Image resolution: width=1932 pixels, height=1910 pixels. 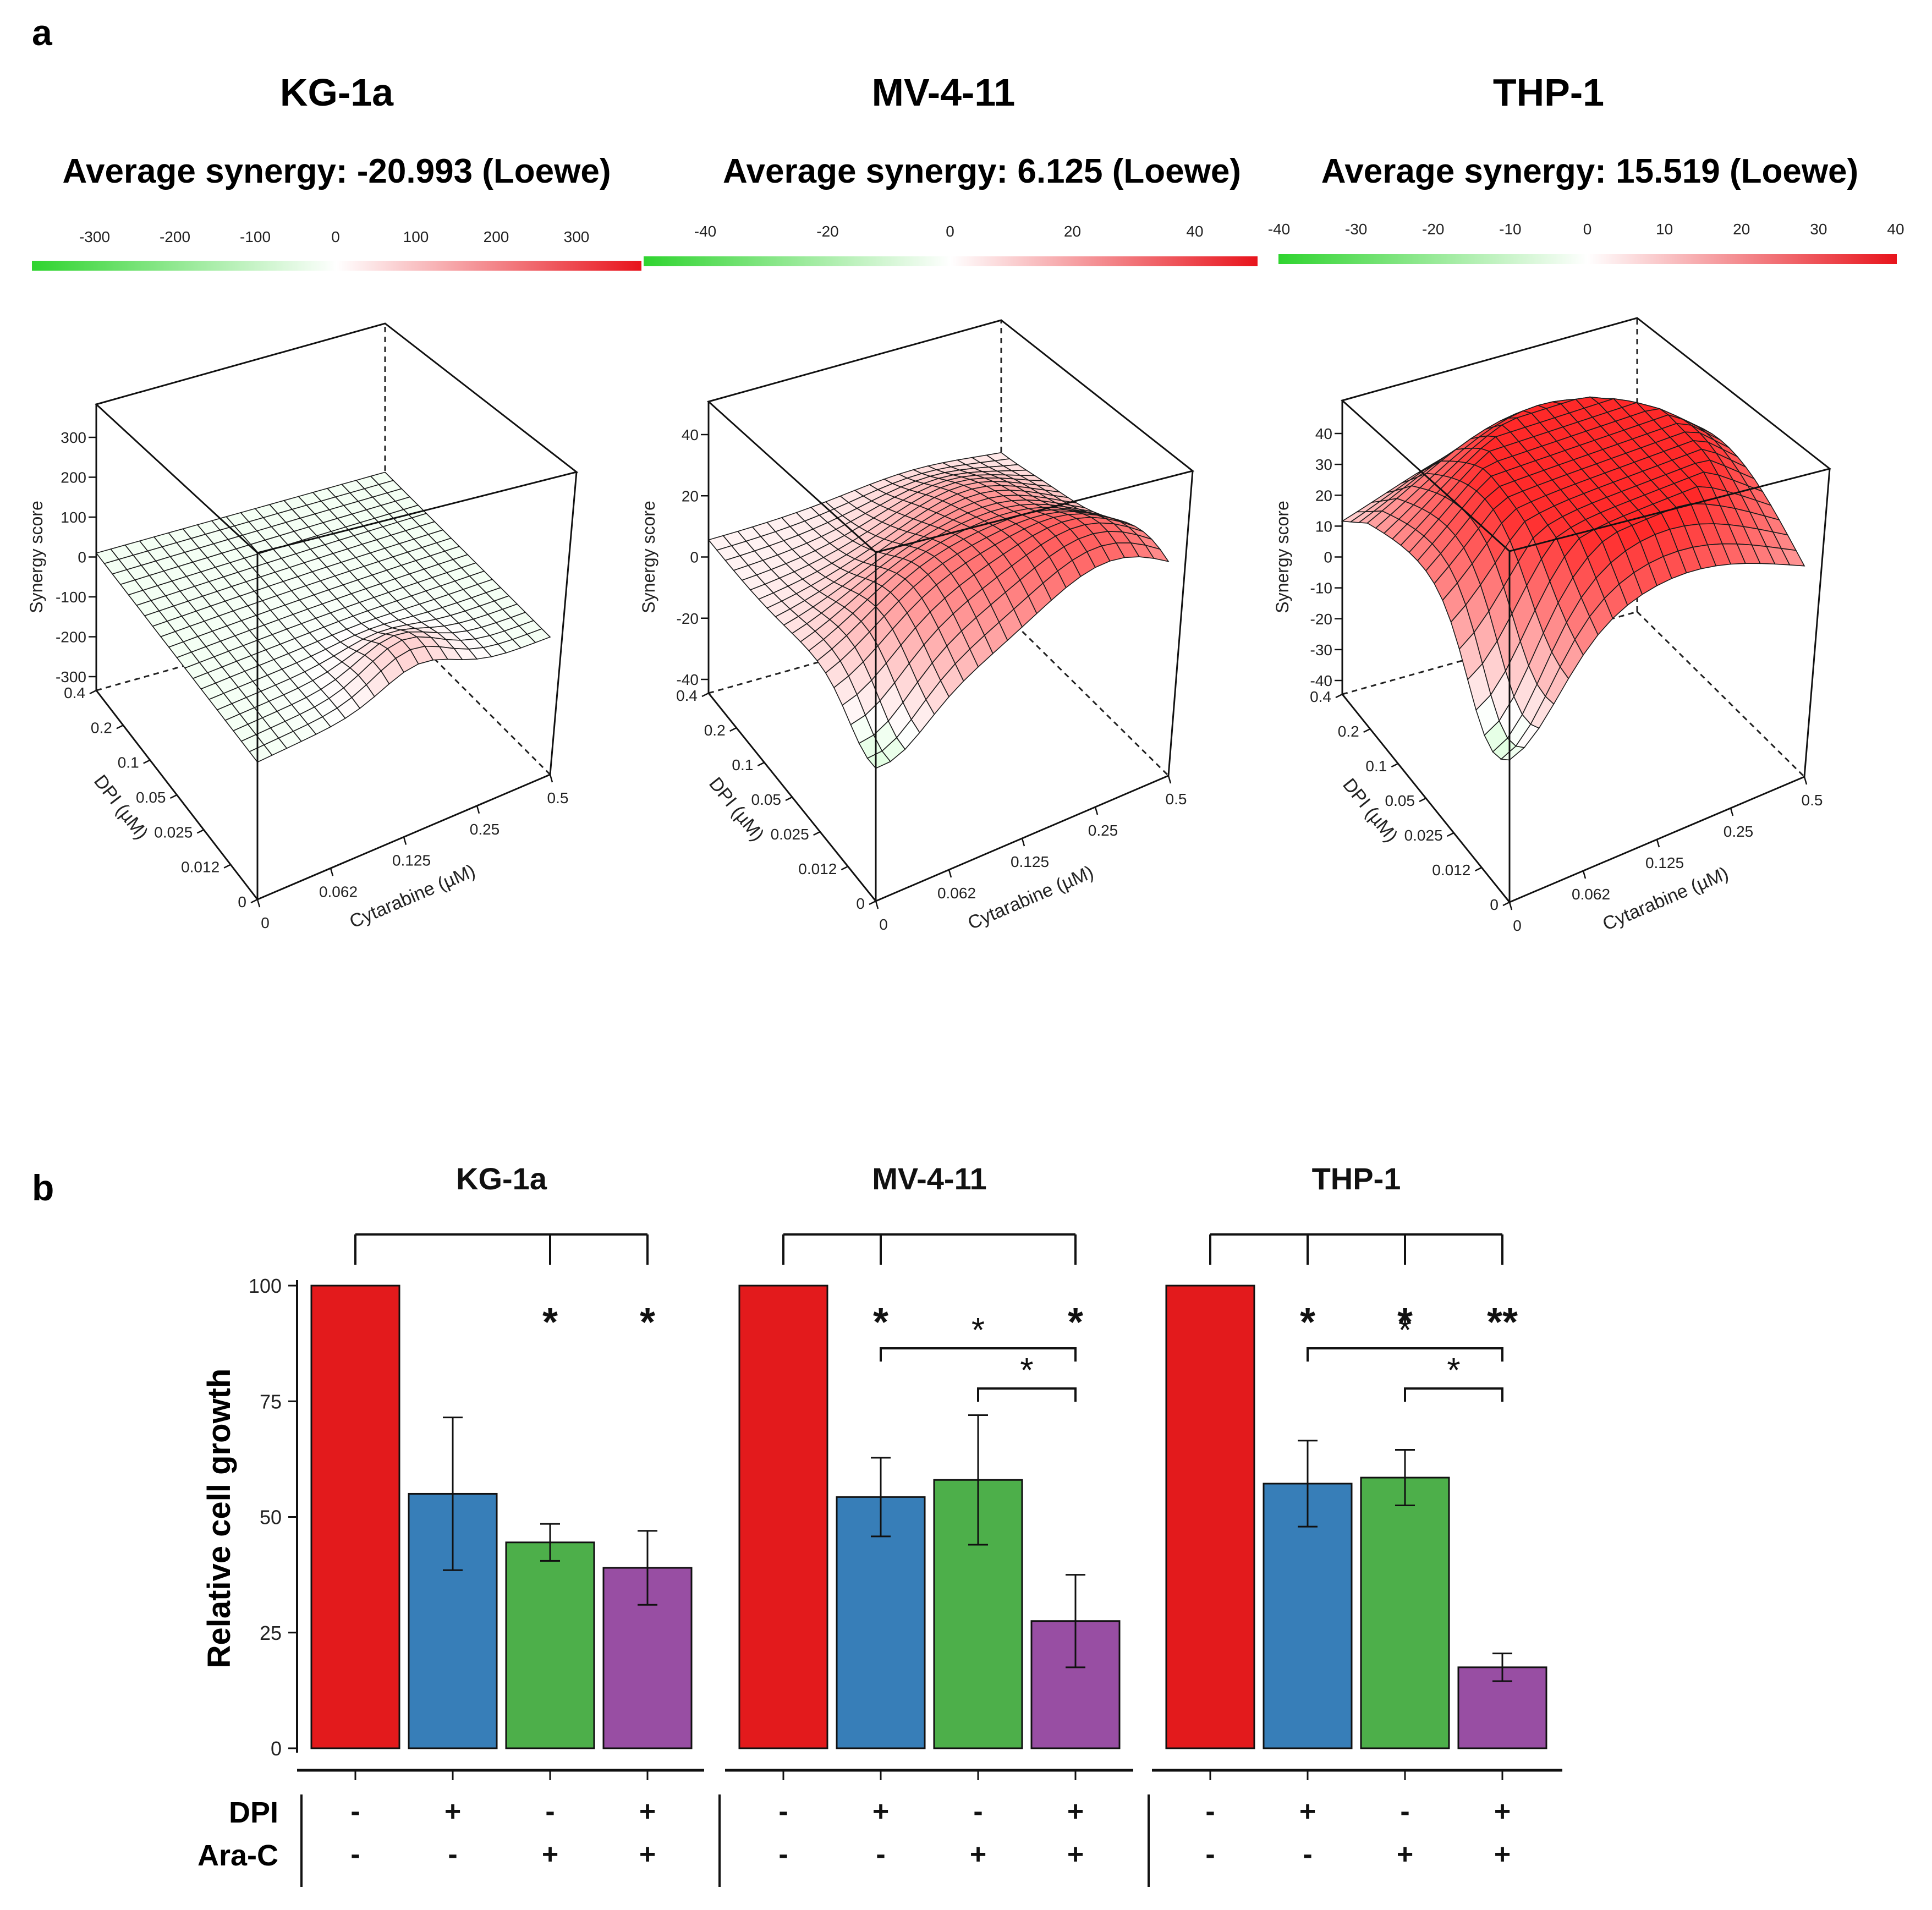 What do you see at coordinates (336, 171) in the screenshot?
I see `synergy-average-kg1a: Average synergy: -20.993 (Loewe)` at bounding box center [336, 171].